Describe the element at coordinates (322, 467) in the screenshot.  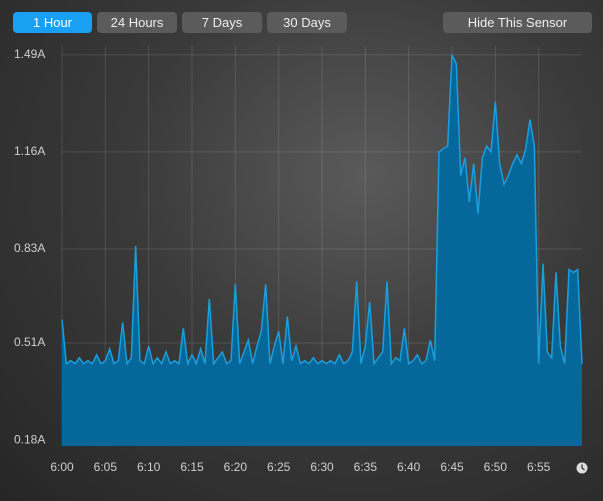
I see `x-tick-label: 6:30` at that location.